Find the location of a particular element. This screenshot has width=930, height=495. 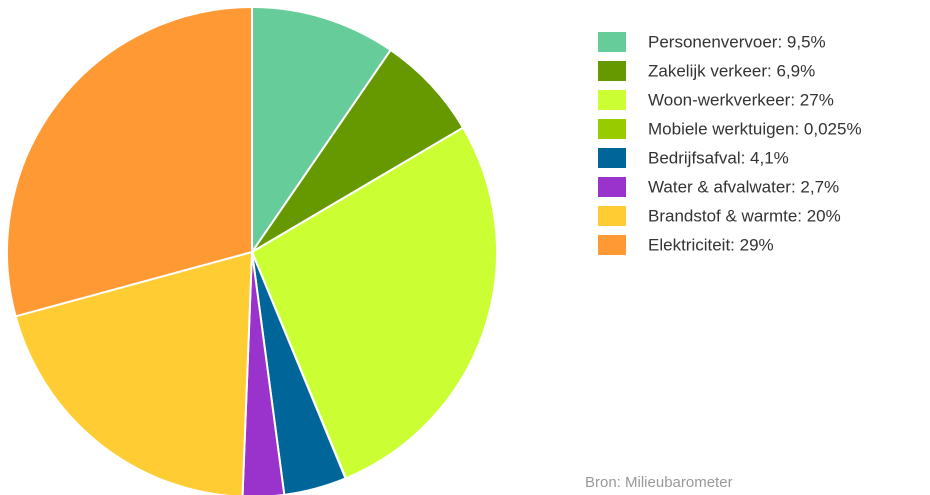

legend-label: Brandstof & warmte: 20% is located at coordinates (744, 215).